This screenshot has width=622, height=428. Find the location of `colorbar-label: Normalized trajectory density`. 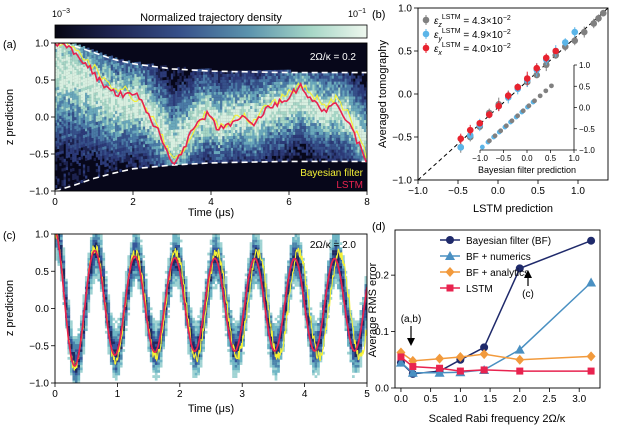

colorbar-label: Normalized trajectory density is located at coordinates (211, 18).